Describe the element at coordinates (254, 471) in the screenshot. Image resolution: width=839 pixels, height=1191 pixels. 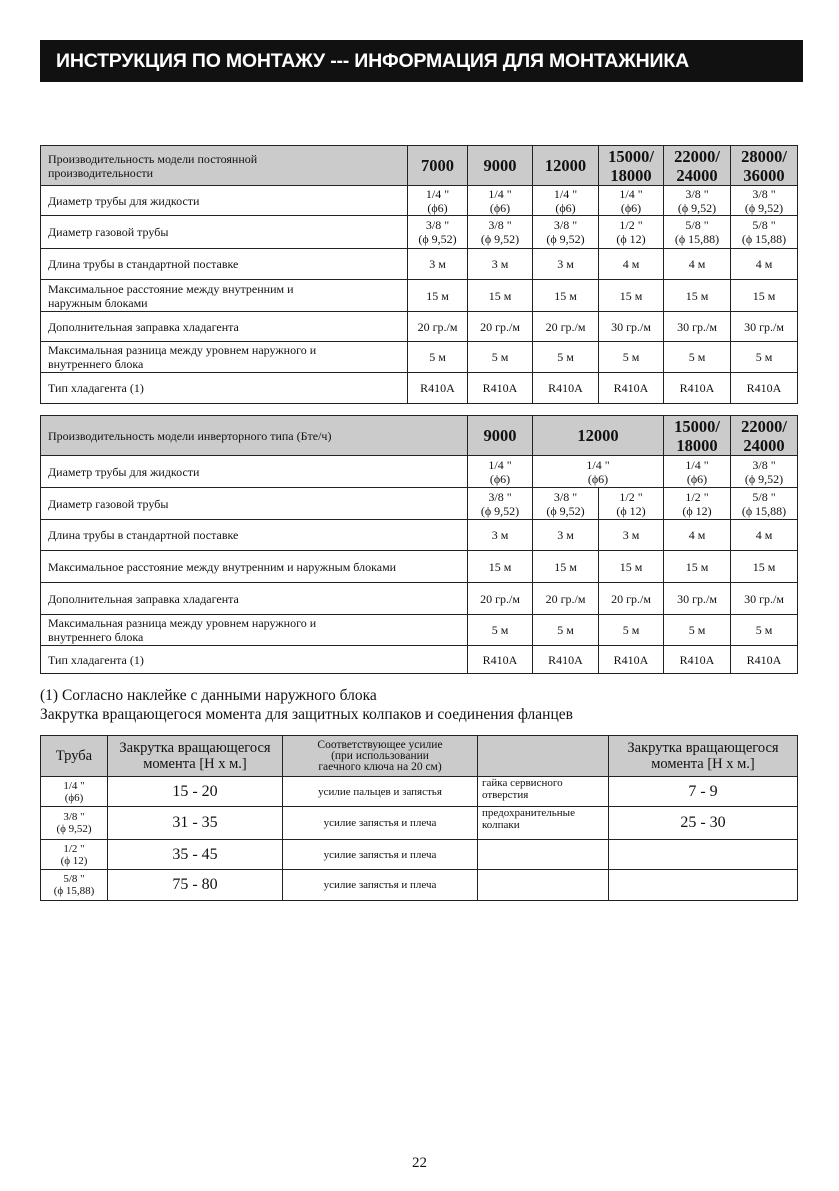
I see `row-label: Диаметр трубы для жидкости` at that location.